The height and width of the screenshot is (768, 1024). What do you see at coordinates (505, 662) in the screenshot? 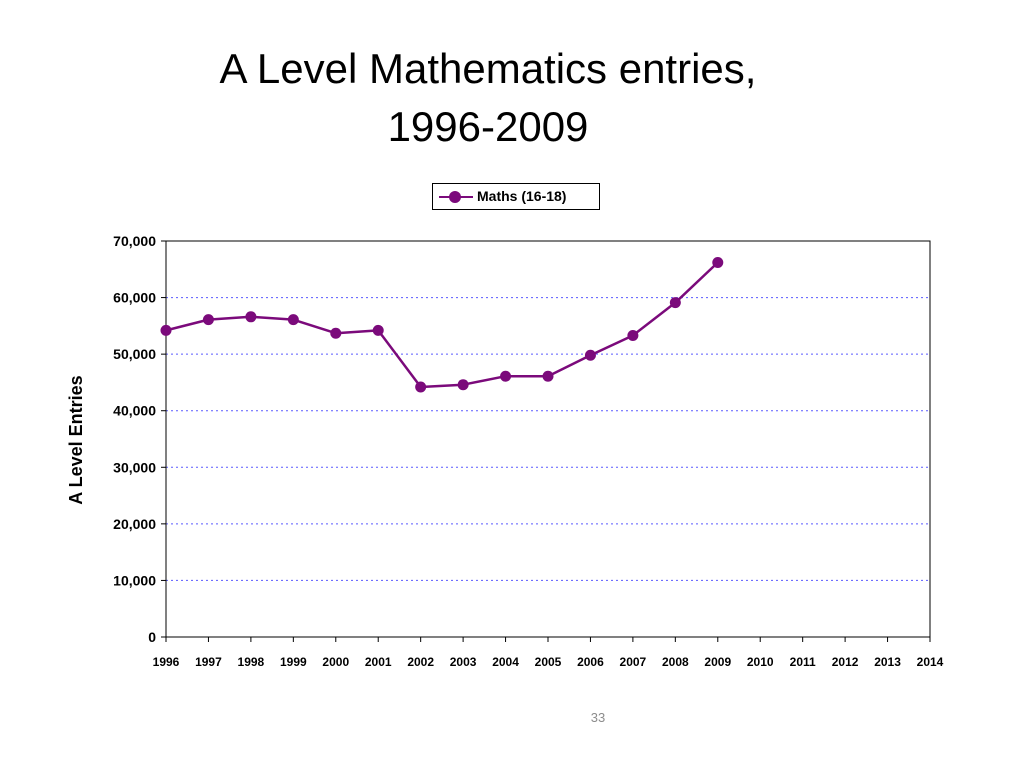
I see `x-tick-label: 2004` at bounding box center [505, 662].